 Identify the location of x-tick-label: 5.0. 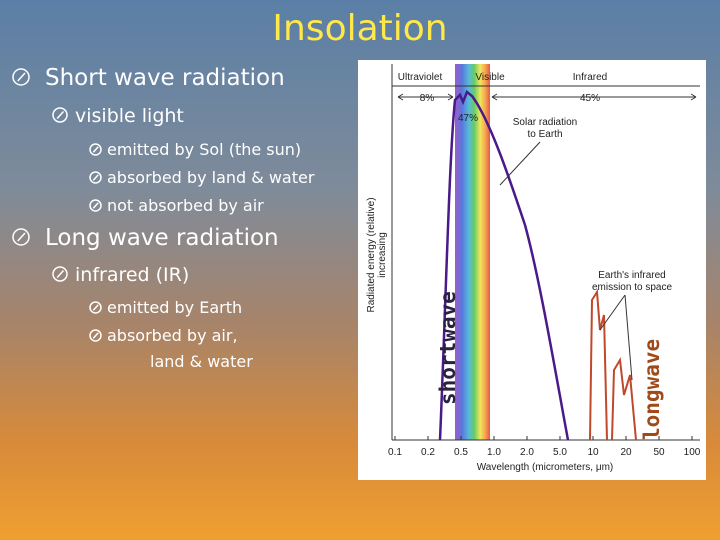
(560, 452).